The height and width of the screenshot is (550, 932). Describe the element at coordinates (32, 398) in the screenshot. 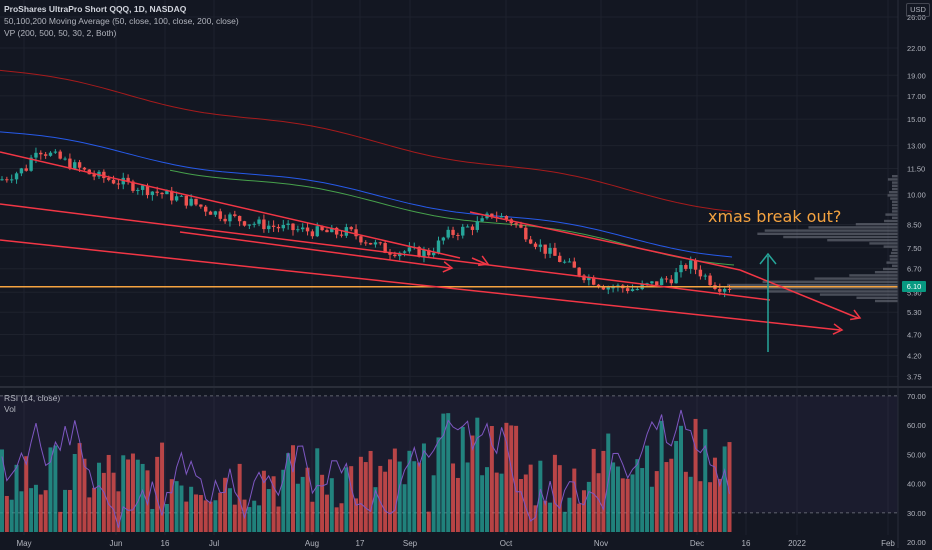

I see `rsi-legend: RSI (14, close)` at that location.